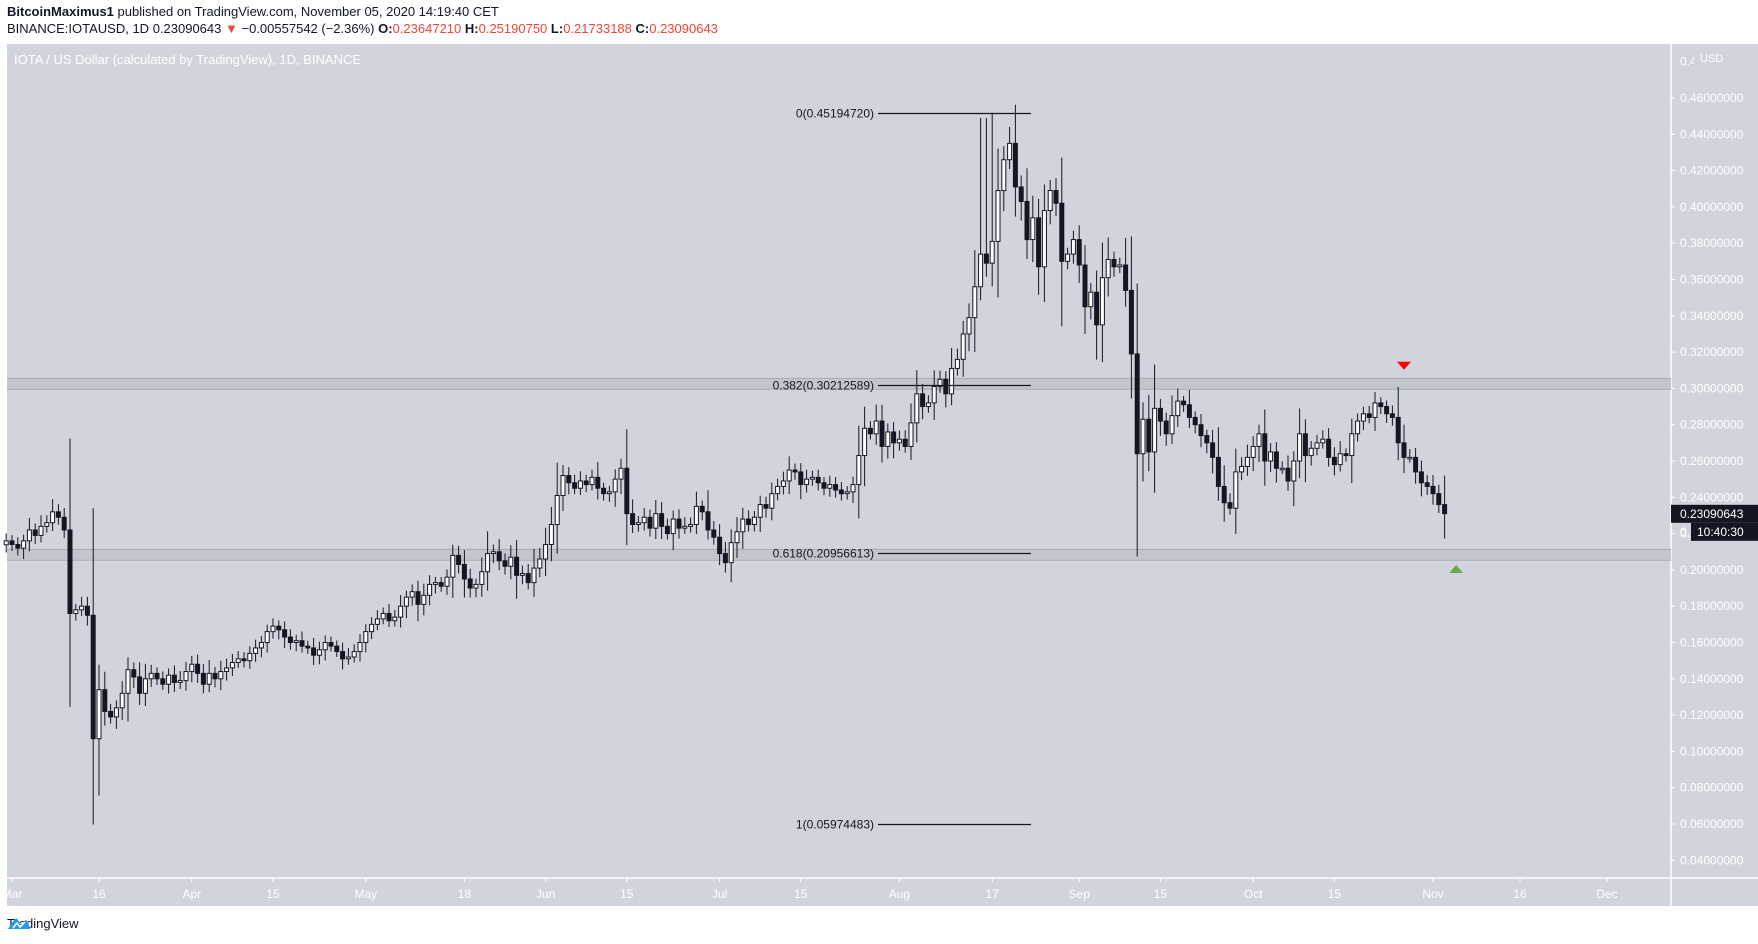 The height and width of the screenshot is (944, 1758). Describe the element at coordinates (1712, 679) in the screenshot. I see `price-tick-label: 0.14000000` at that location.